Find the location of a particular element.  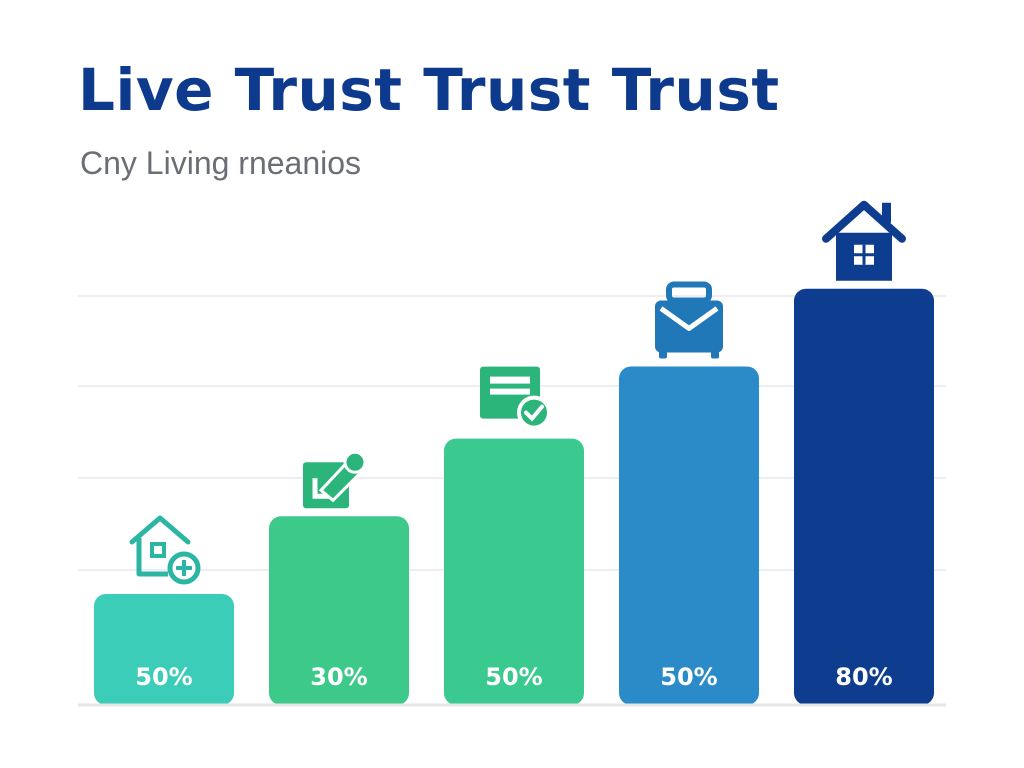

data-label-3: 50% is located at coordinates (513, 677).